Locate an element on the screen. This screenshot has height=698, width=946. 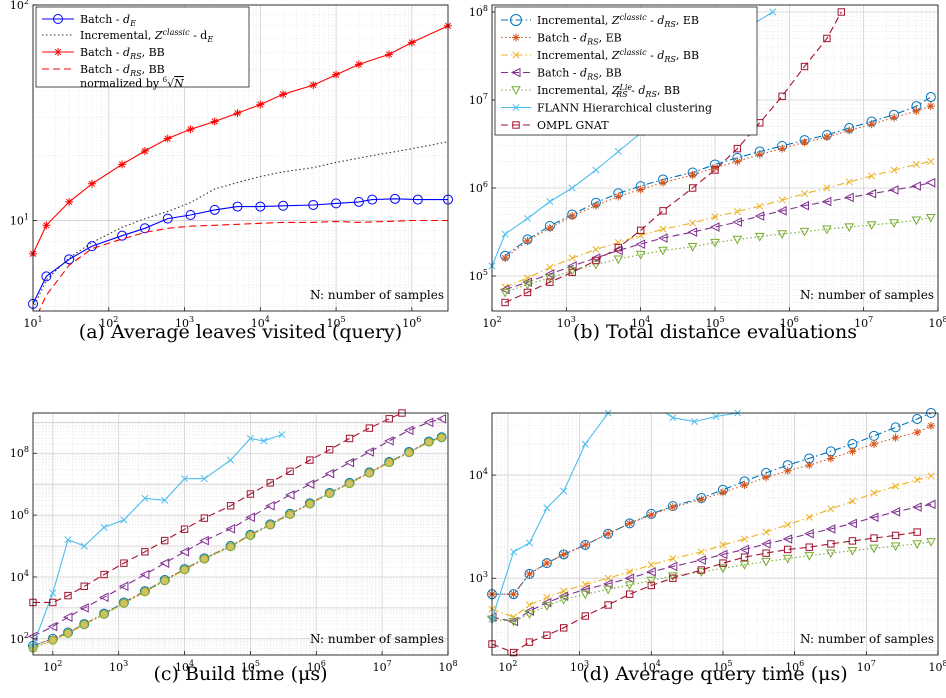
panel-a-annotation: N: number of samples is located at coordinates (377, 295).